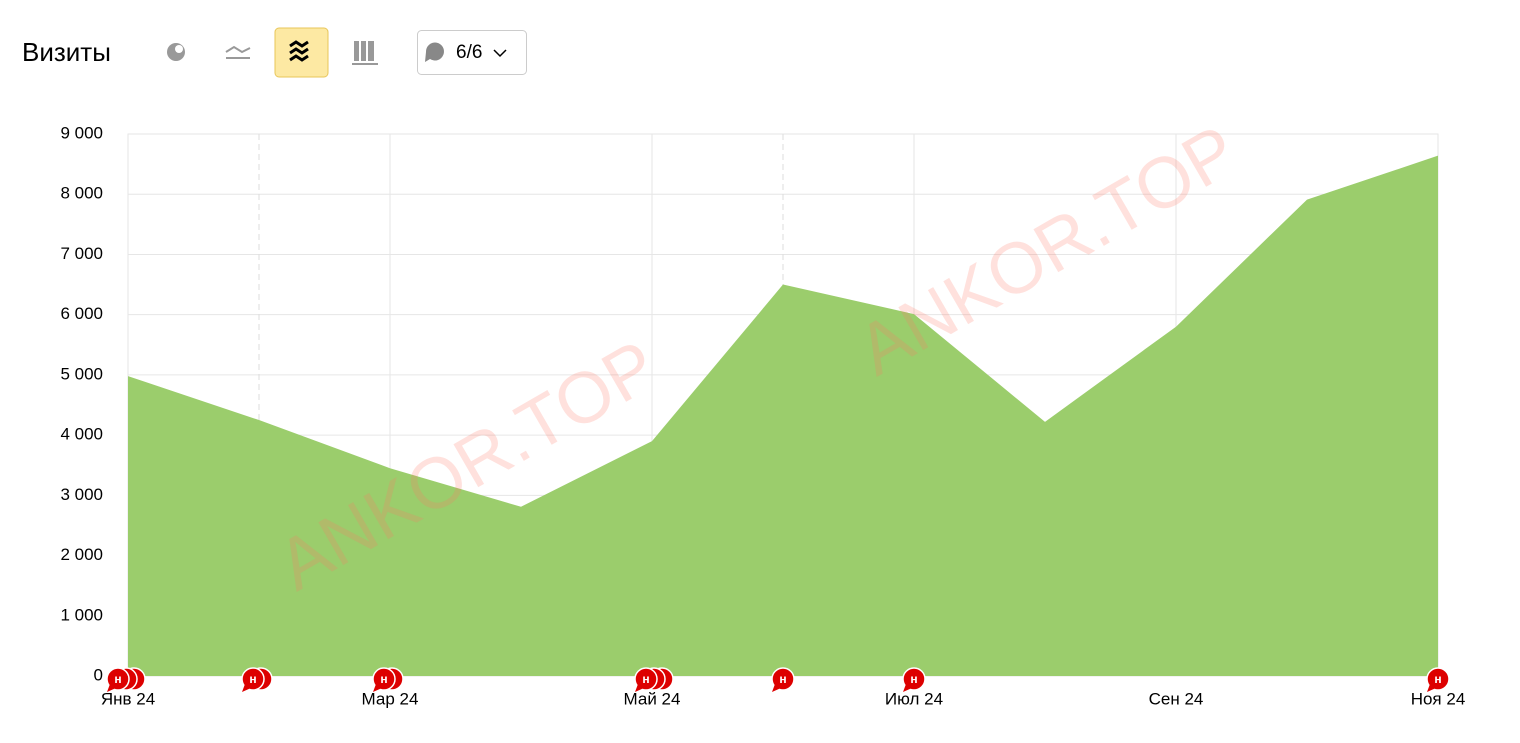  What do you see at coordinates (66, 52) in the screenshot?
I see `page-title: Визиты` at bounding box center [66, 52].